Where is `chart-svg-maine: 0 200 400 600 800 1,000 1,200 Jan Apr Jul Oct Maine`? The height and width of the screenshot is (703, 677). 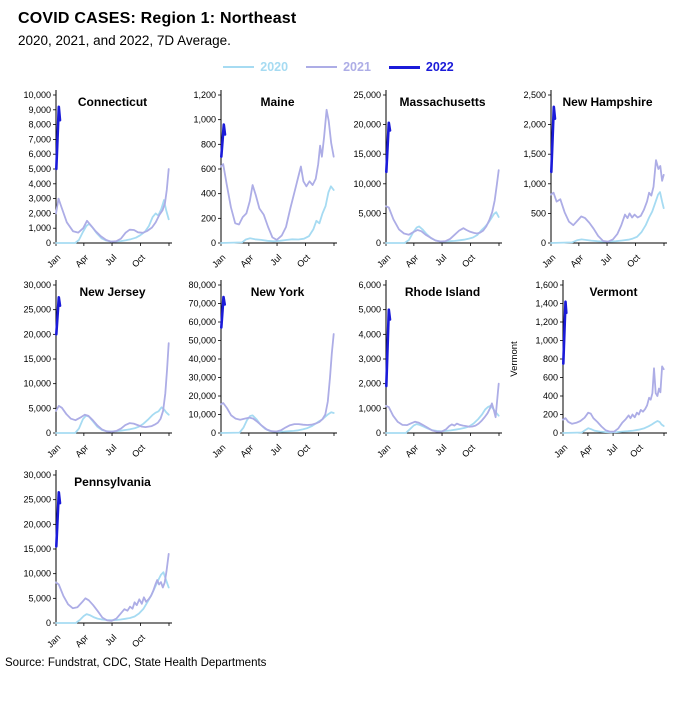
chart-svg-maine: 0 200 400 600 800 1,000 1,200 Jan Apr Jul Oct Maine is located at coordinates (265, 180).